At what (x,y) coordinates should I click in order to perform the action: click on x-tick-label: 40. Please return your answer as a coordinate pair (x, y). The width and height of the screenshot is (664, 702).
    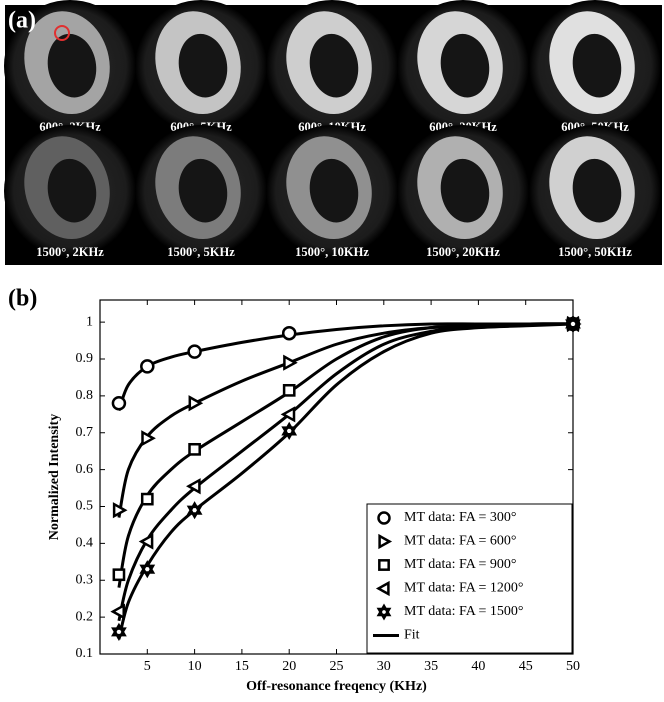
    Looking at the image, I should click on (478, 666).